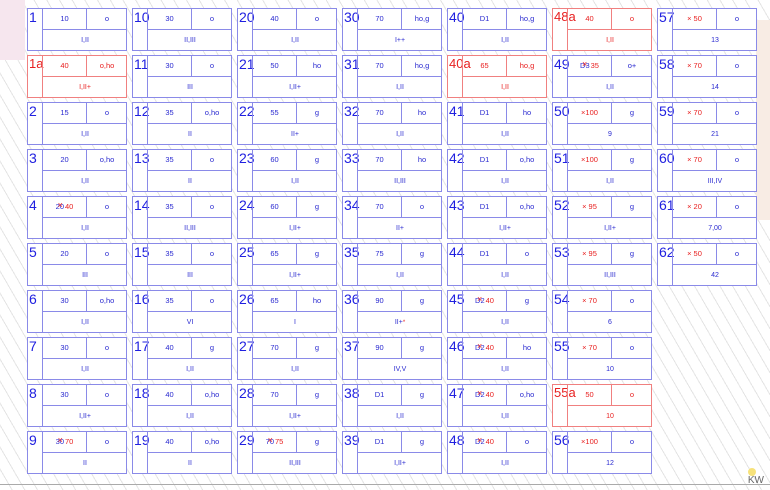 This screenshot has width=770, height=490. I want to click on value-cell: D1, so click(485, 18).